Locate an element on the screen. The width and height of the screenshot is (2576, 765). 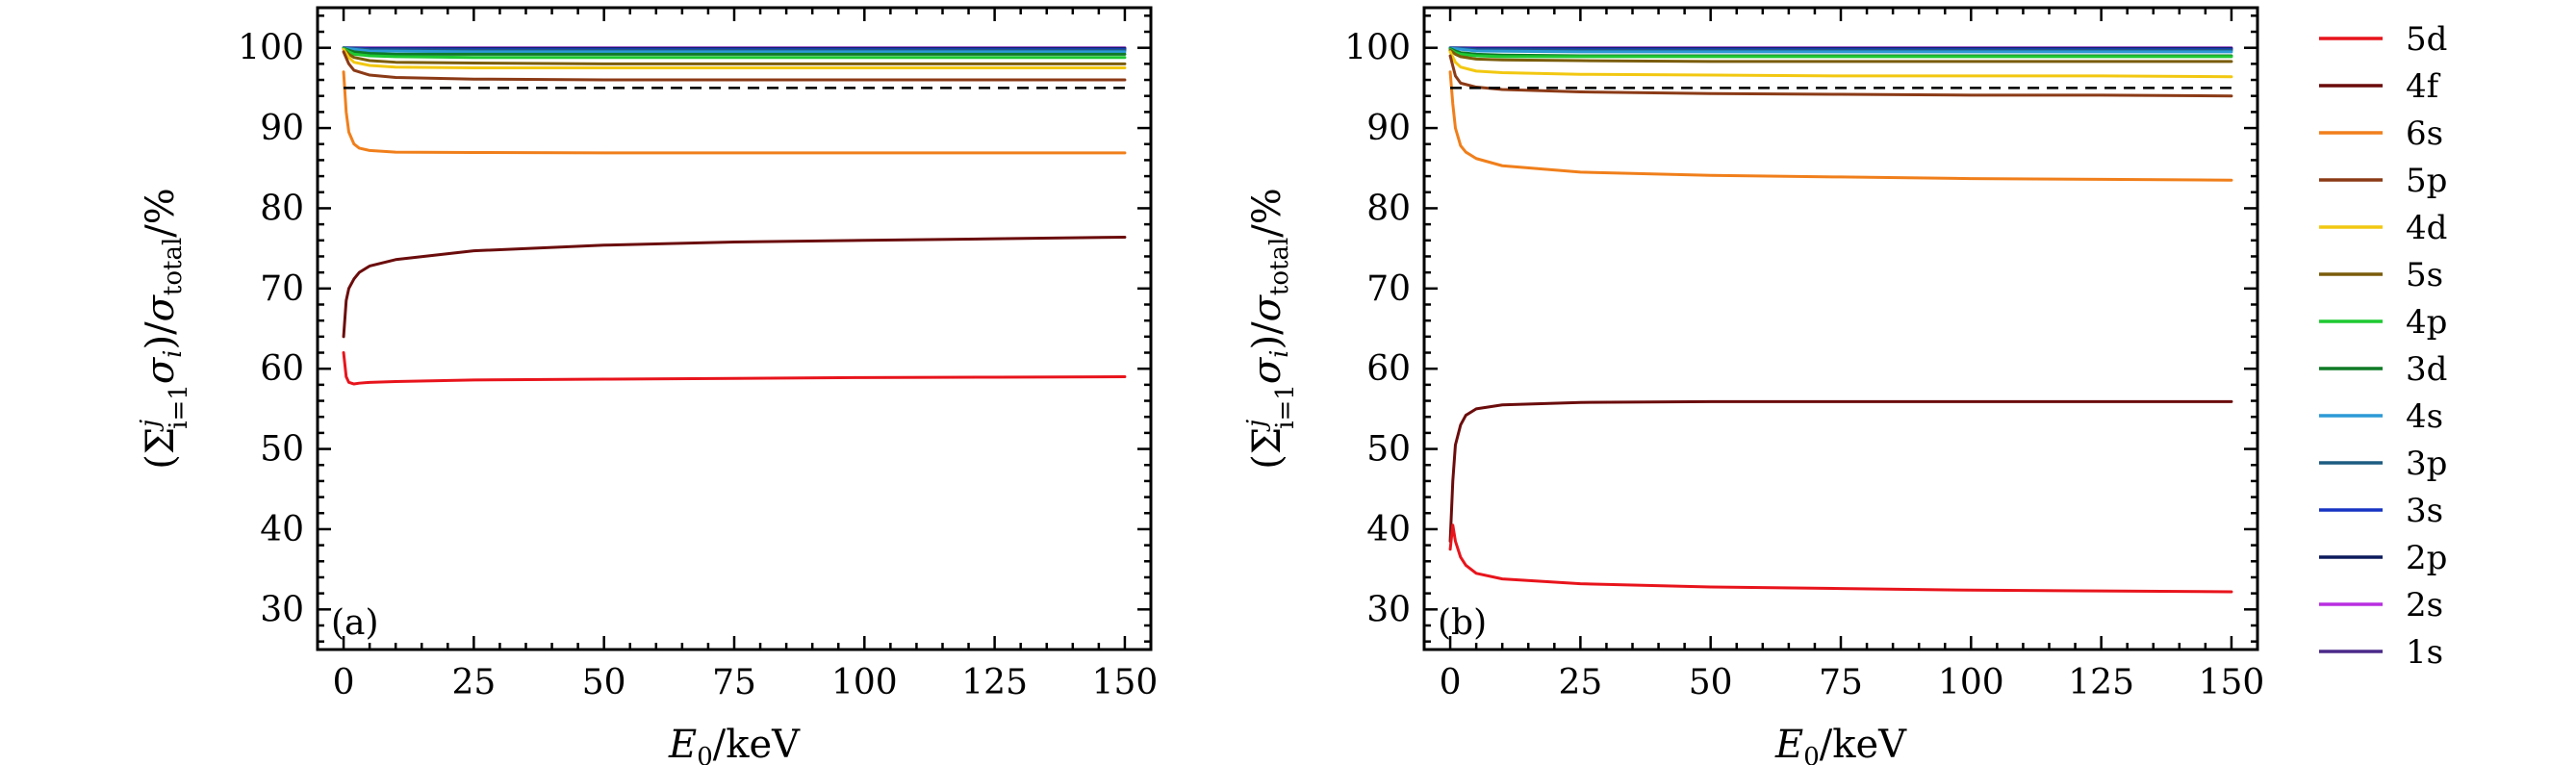
legend-label-3s: 3s is located at coordinates (2424, 511).